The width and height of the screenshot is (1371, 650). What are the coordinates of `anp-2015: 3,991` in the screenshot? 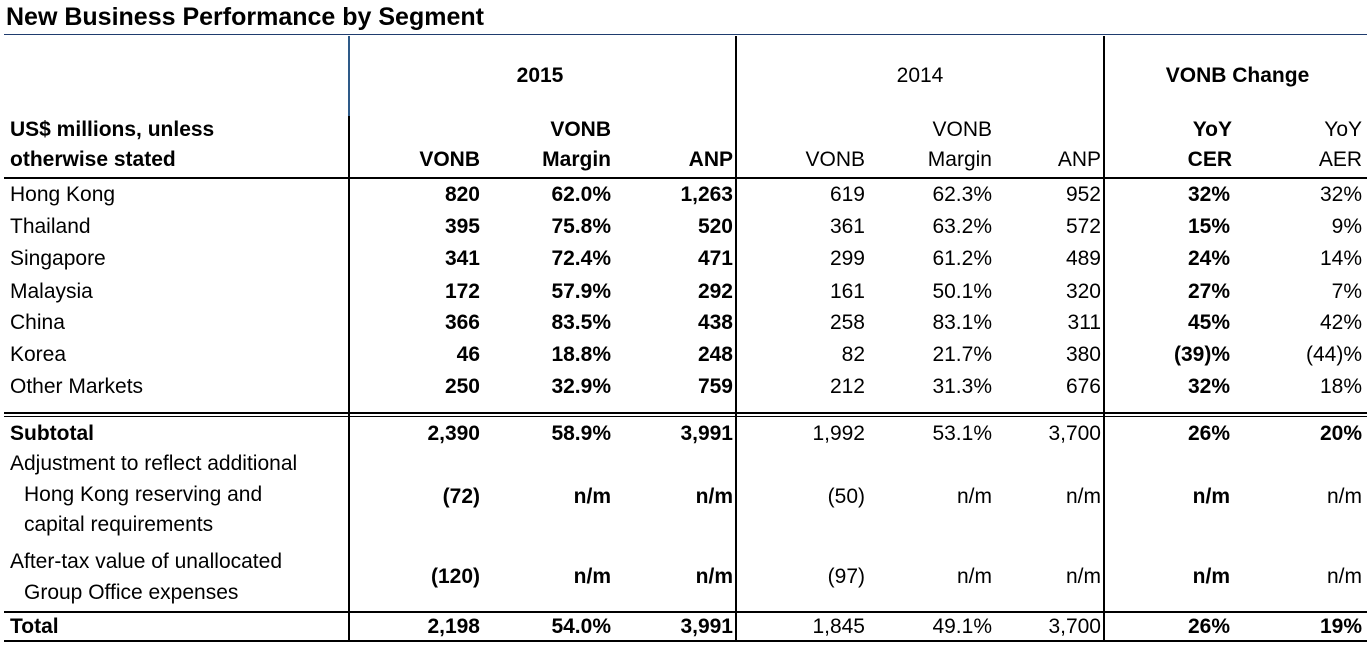 It's located at (706, 433).